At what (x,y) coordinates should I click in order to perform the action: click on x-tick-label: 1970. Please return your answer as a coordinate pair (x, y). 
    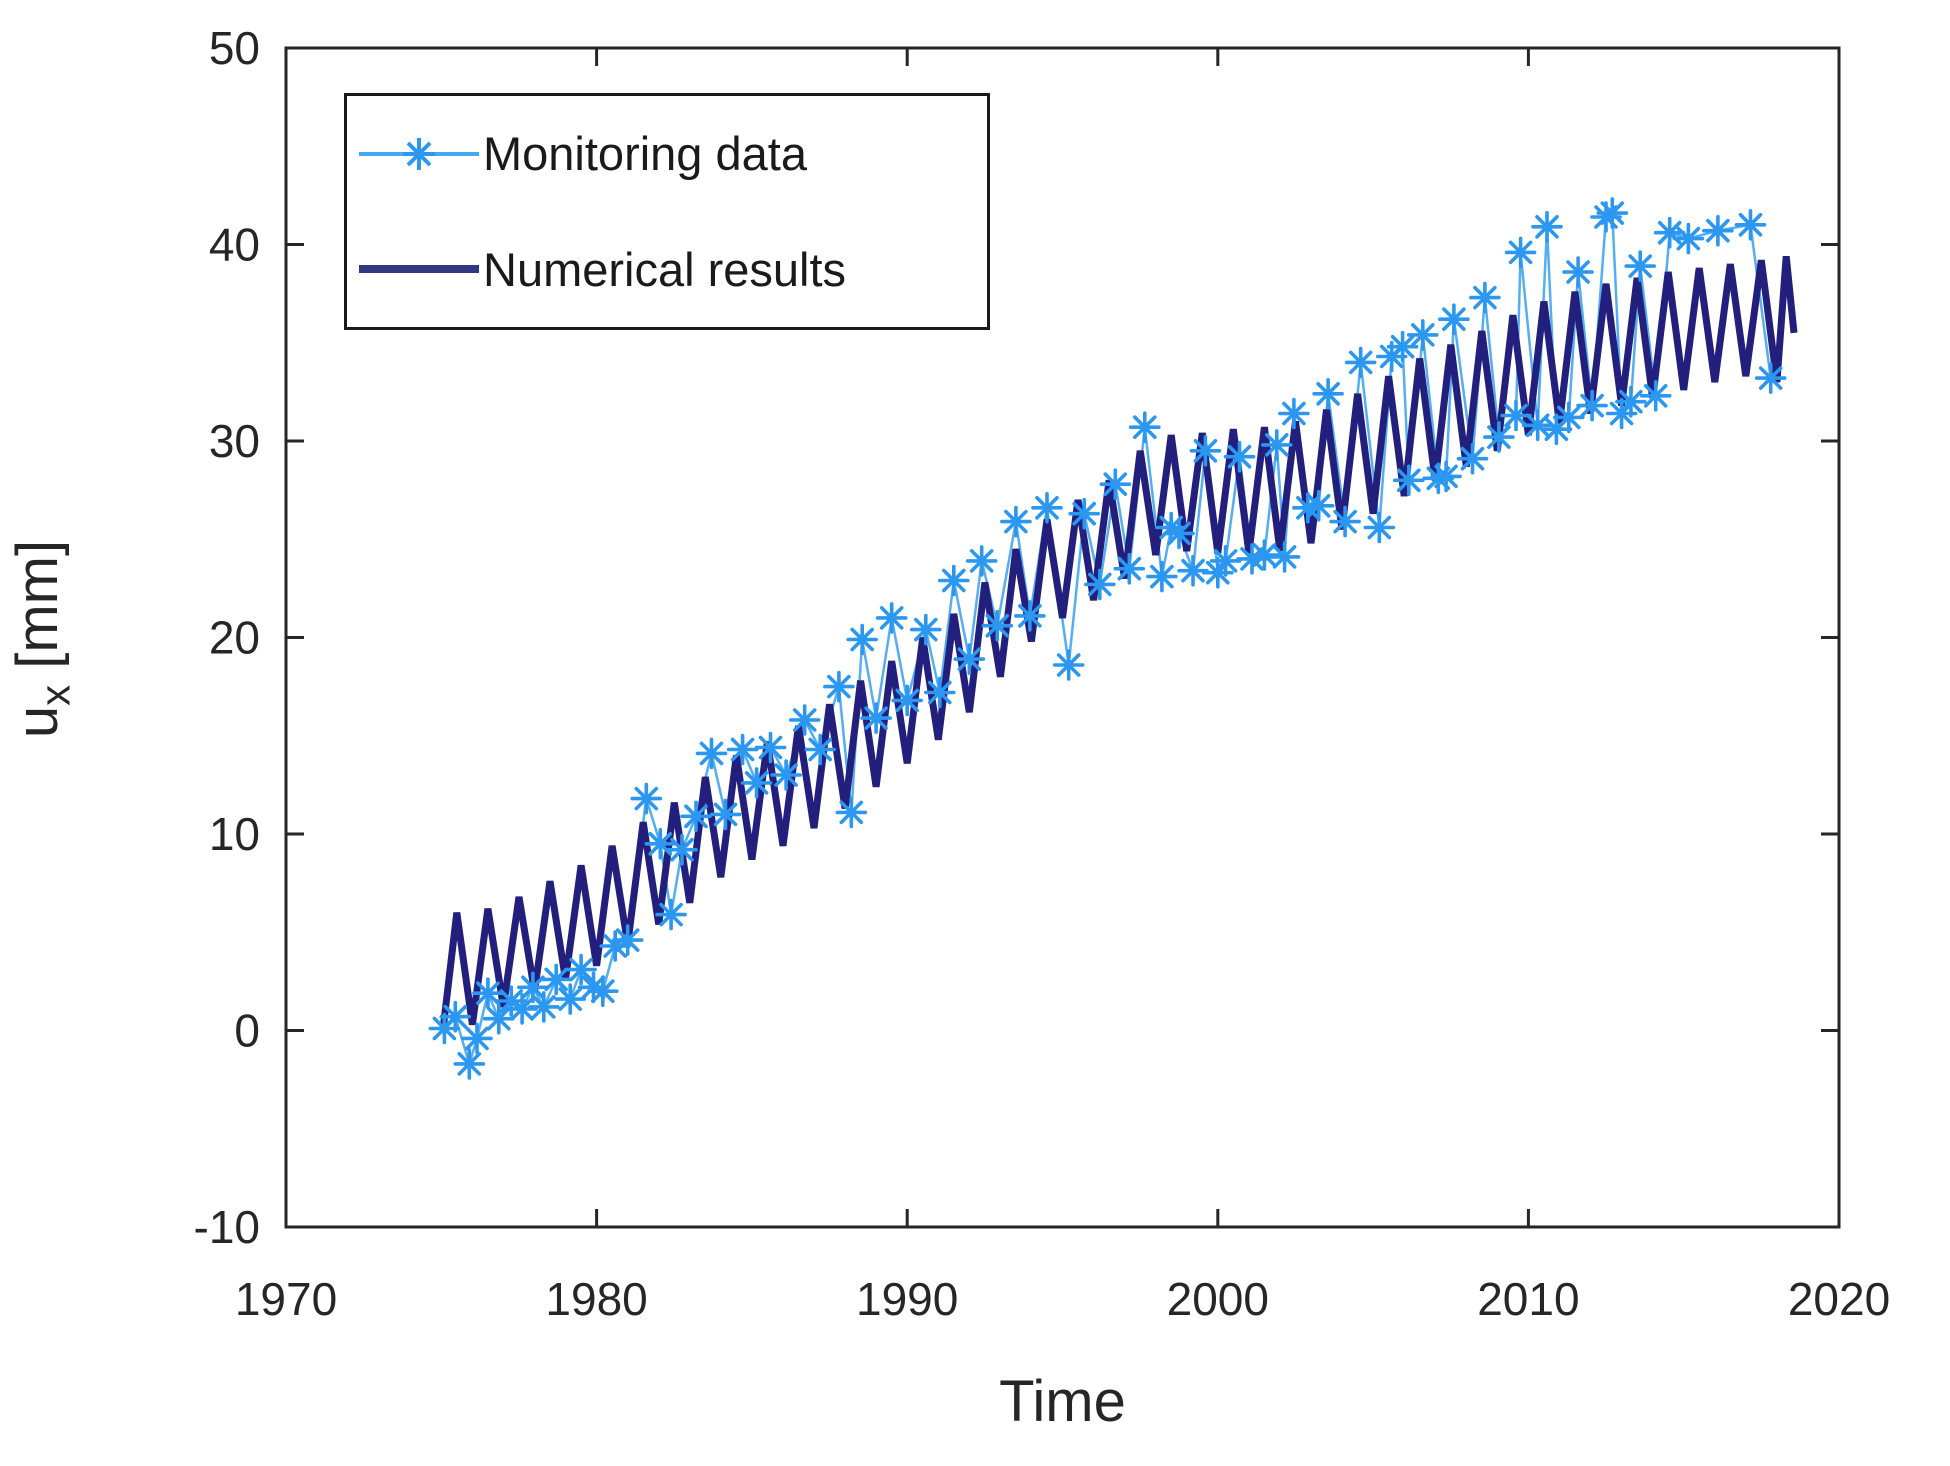
    Looking at the image, I should click on (286, 1299).